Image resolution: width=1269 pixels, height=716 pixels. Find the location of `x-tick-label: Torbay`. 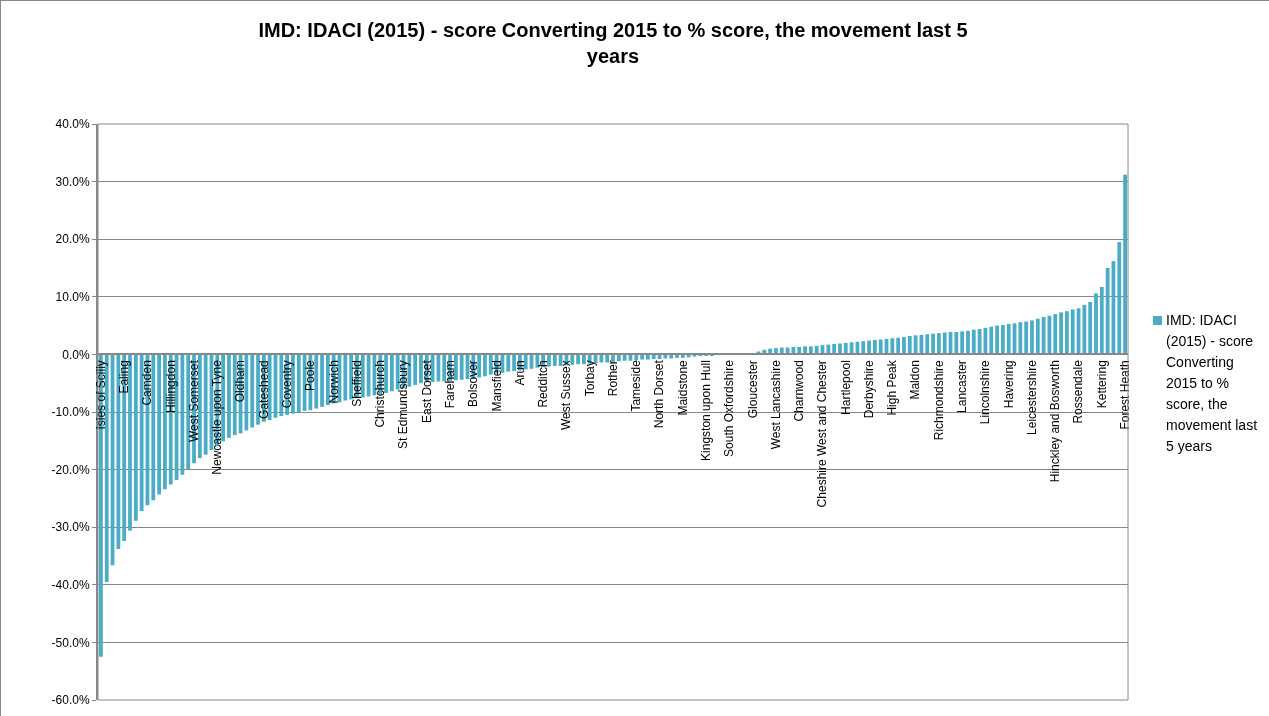

x-tick-label: Torbay is located at coordinates (589, 378).